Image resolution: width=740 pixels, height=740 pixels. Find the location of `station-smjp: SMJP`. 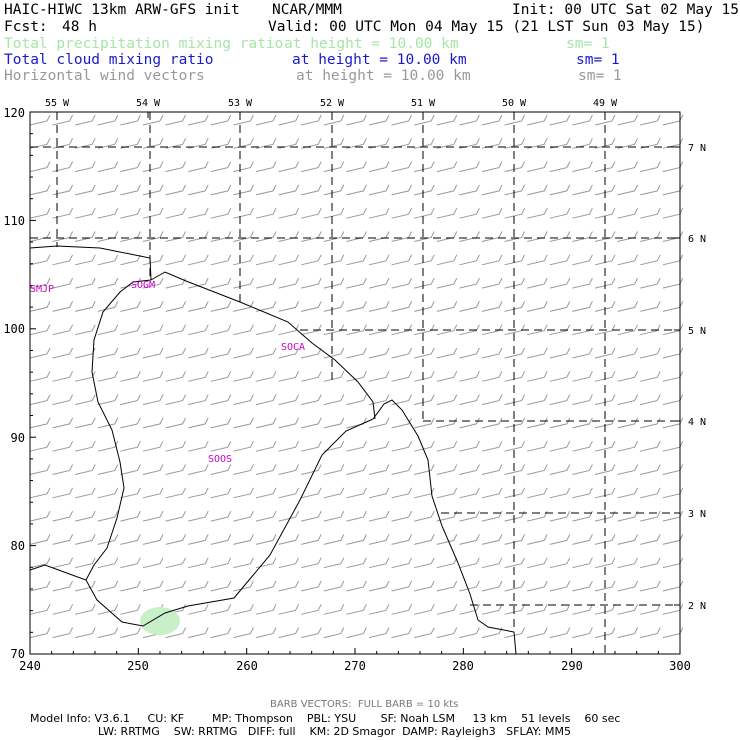

station-smjp: SMJP is located at coordinates (42, 289).